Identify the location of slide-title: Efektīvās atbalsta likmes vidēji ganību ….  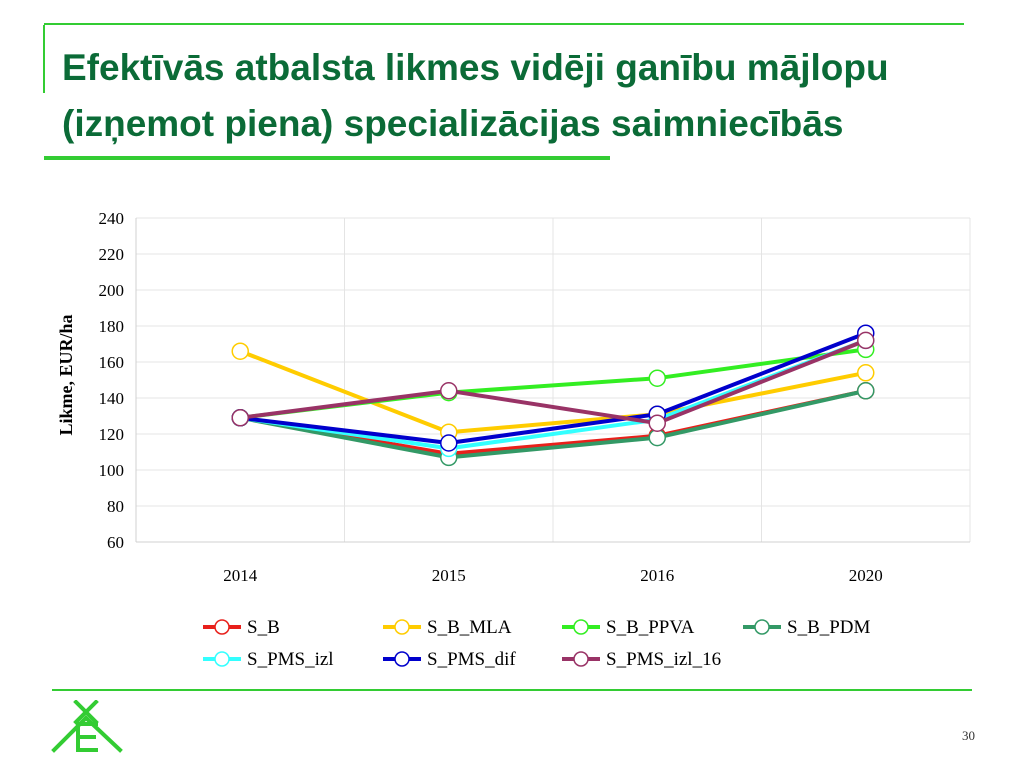
(537, 96).